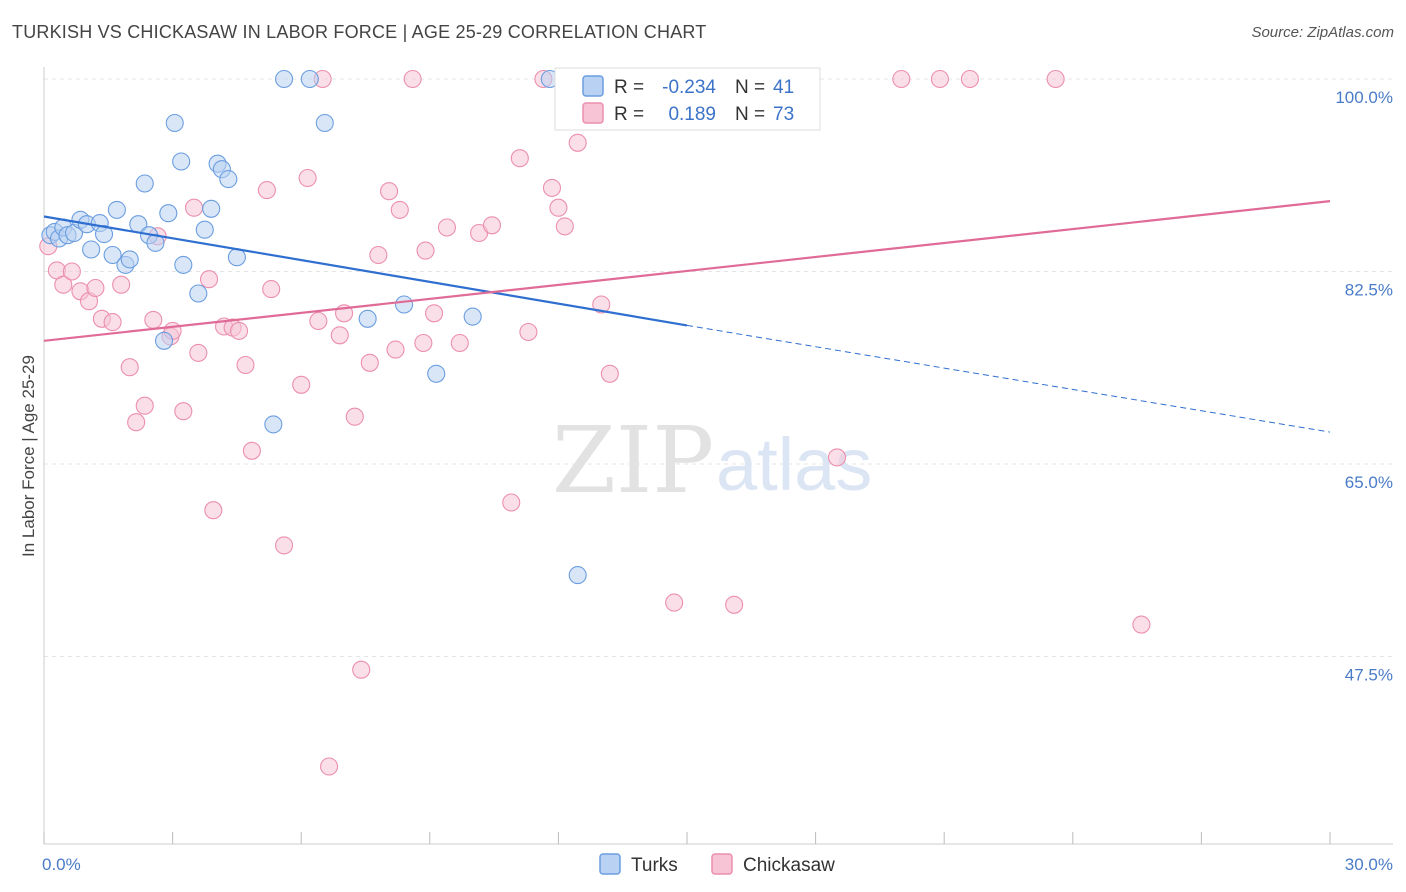 The height and width of the screenshot is (892, 1406). What do you see at coordinates (593, 86) in the screenshot?
I see `legend-swatch-turks` at bounding box center [593, 86].